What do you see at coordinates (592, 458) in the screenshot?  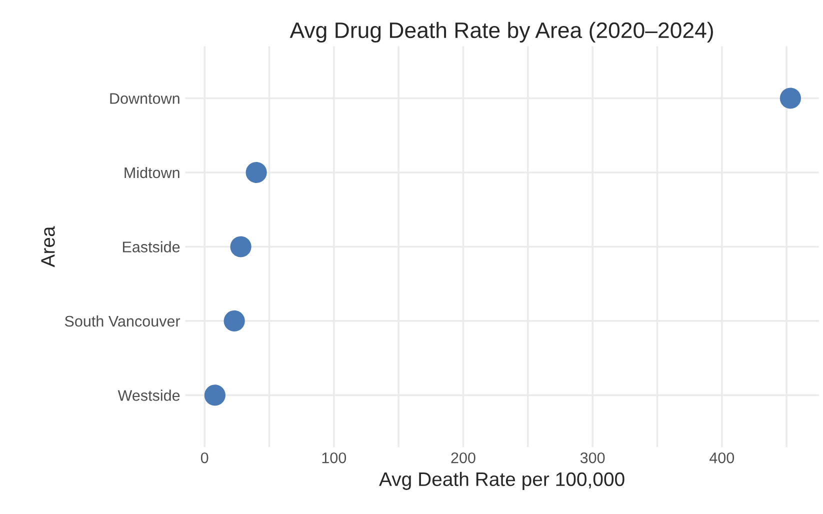 I see `x-tick-label: 300` at bounding box center [592, 458].